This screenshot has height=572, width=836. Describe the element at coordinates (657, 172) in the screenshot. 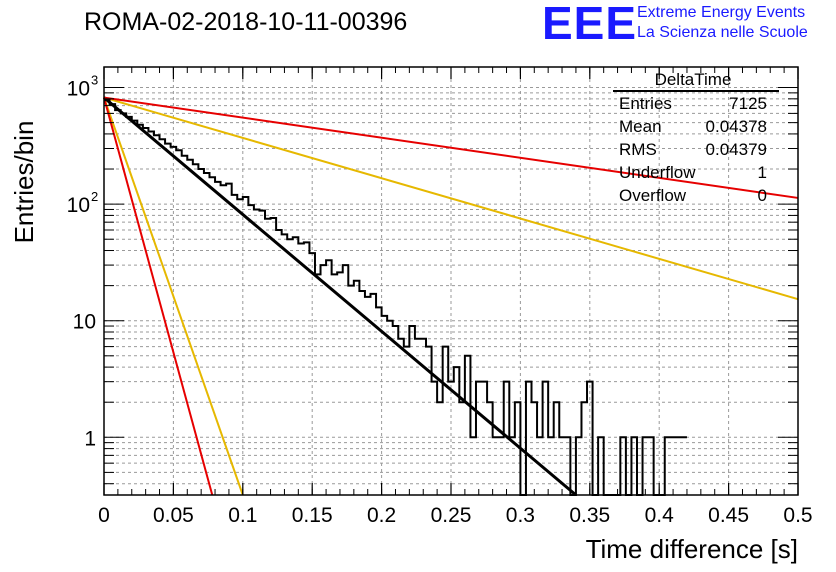

I see `stats-key: Underflow` at that location.